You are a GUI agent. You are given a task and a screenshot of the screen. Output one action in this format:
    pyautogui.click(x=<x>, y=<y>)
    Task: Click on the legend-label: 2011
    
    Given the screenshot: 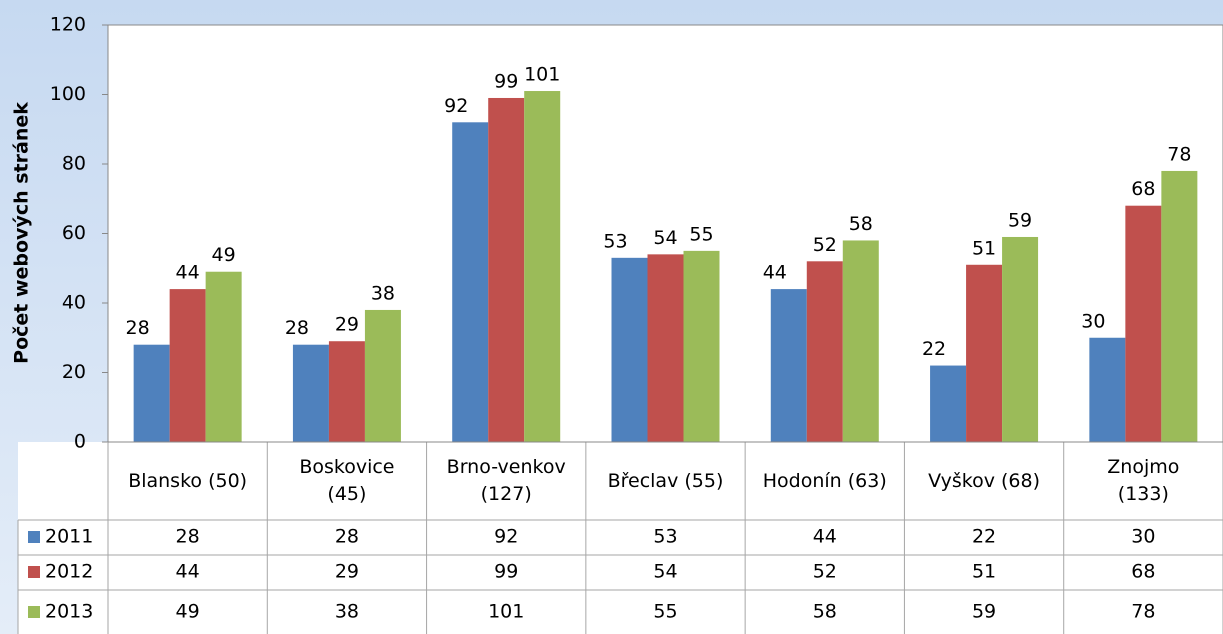 What is the action you would take?
    pyautogui.click(x=69, y=537)
    